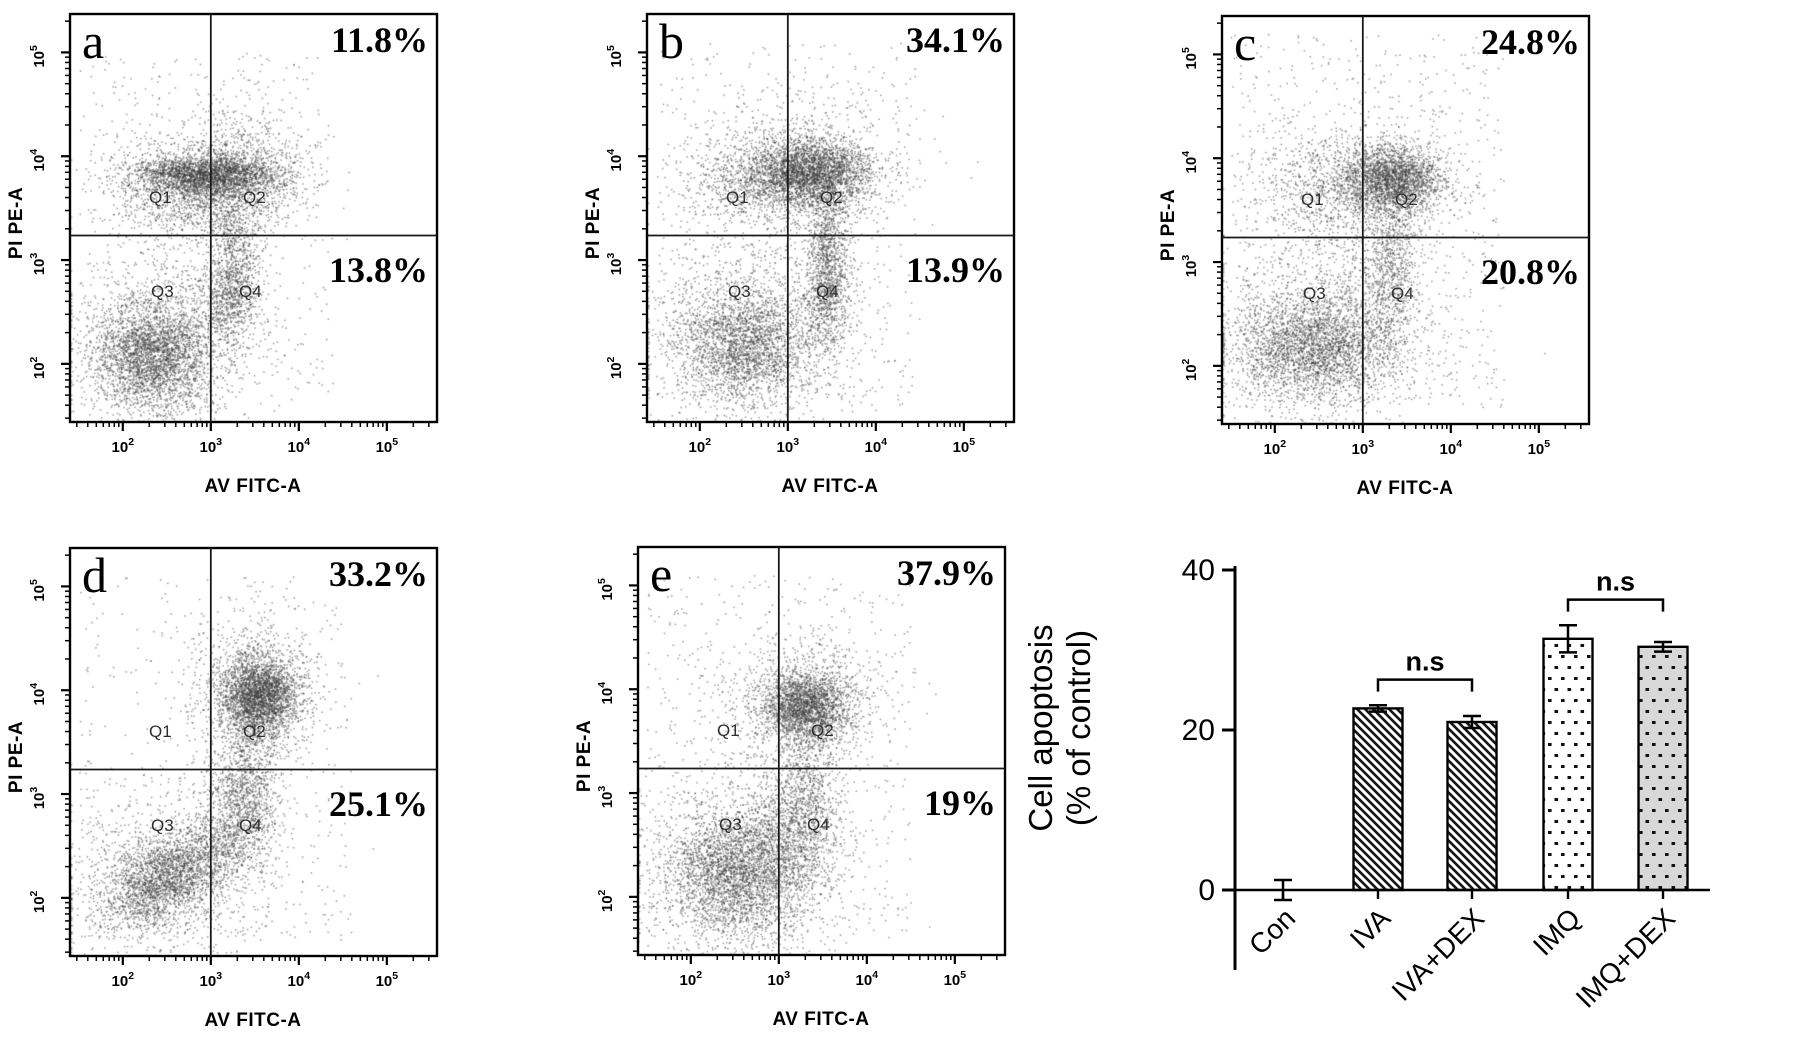 The height and width of the screenshot is (1046, 1795). Describe the element at coordinates (1198, 730) in the screenshot. I see `y-tick-label-20: 20` at that location.